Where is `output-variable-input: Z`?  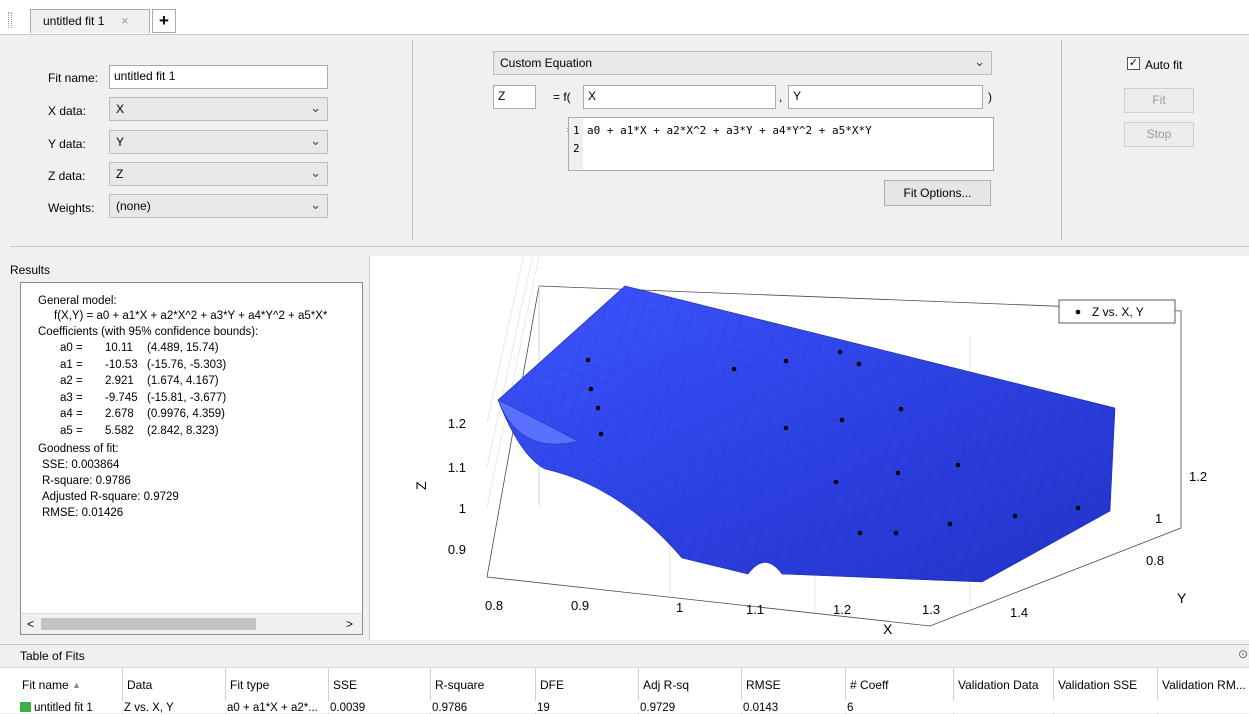
output-variable-input: Z is located at coordinates (514, 97).